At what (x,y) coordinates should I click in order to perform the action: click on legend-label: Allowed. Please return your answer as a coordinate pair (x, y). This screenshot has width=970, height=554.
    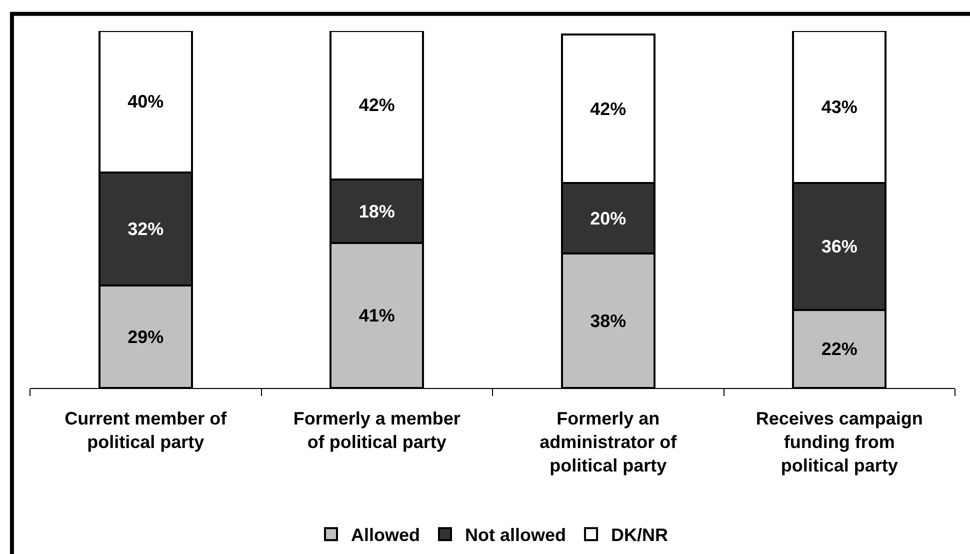
    Looking at the image, I should click on (385, 535).